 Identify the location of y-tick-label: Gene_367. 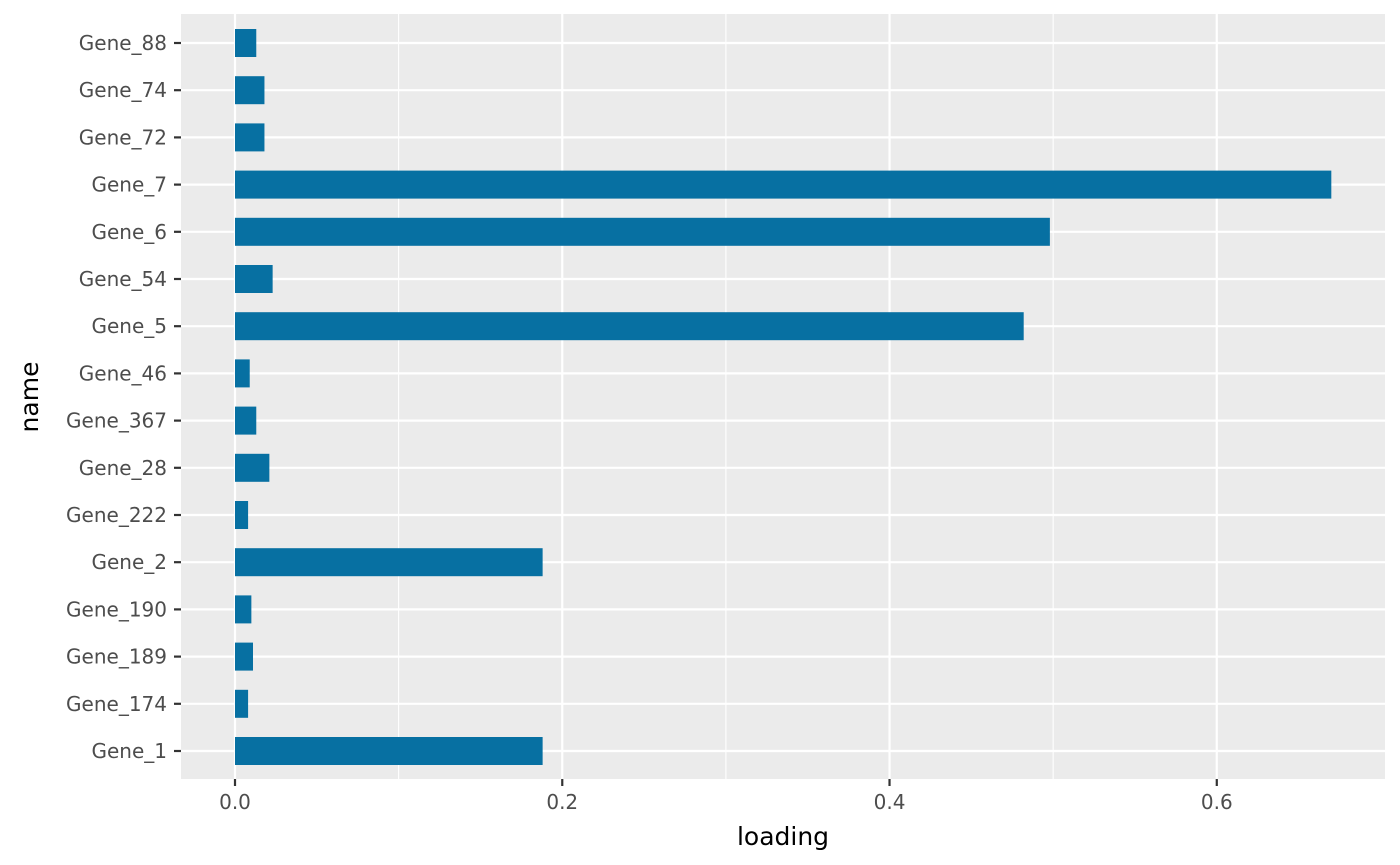
(116, 421).